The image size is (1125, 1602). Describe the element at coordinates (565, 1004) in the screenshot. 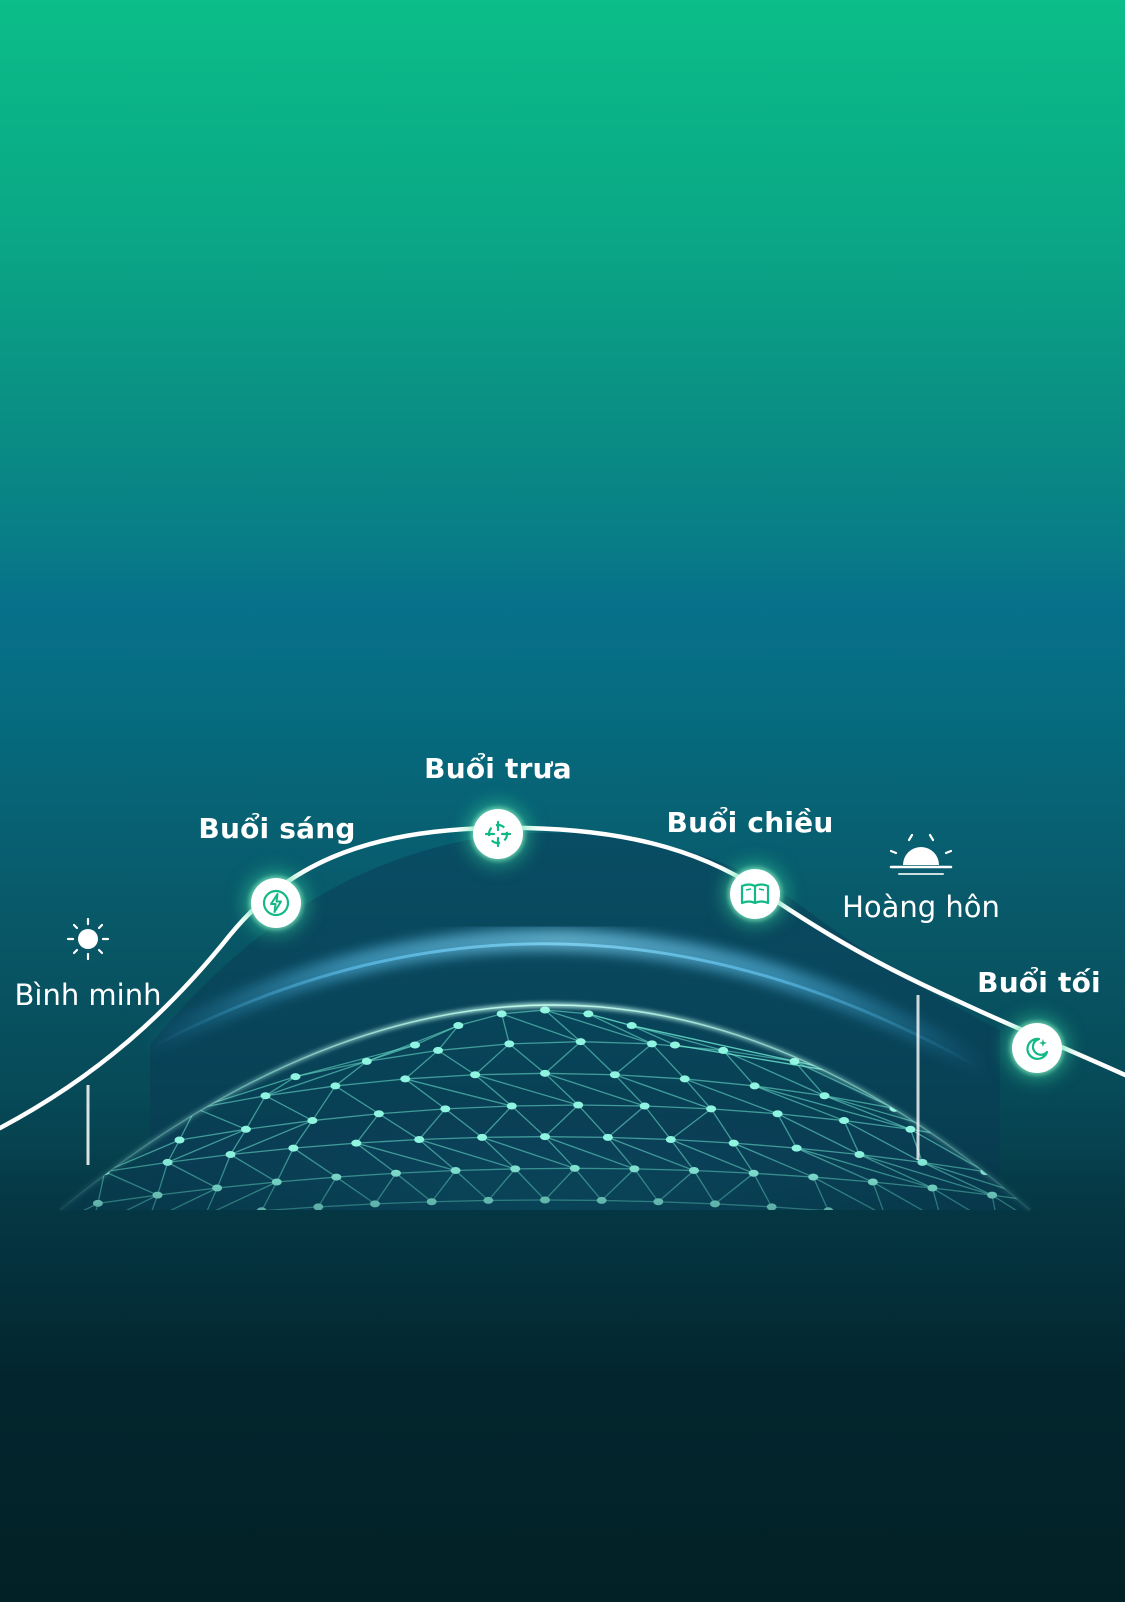

I see `atmosphere-glow` at that location.